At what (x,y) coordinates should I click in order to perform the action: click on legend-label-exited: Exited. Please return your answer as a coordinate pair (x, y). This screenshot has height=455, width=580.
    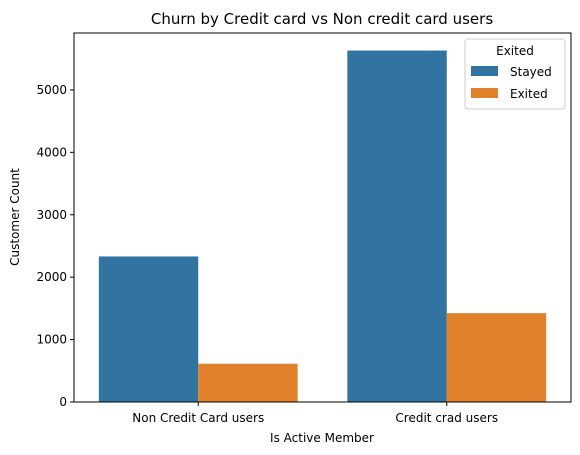
    Looking at the image, I should click on (529, 94).